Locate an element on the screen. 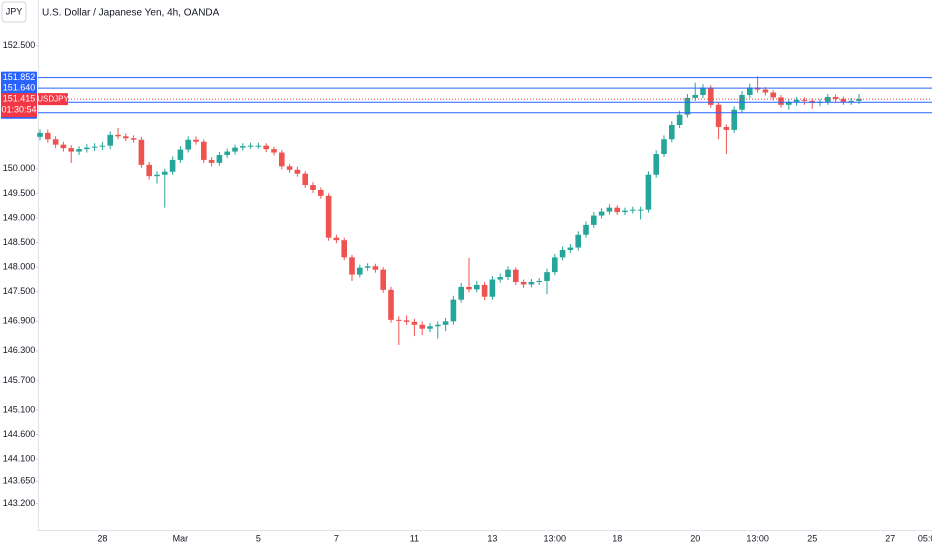 The image size is (932, 550). last-price-box is located at coordinates (19, 105).